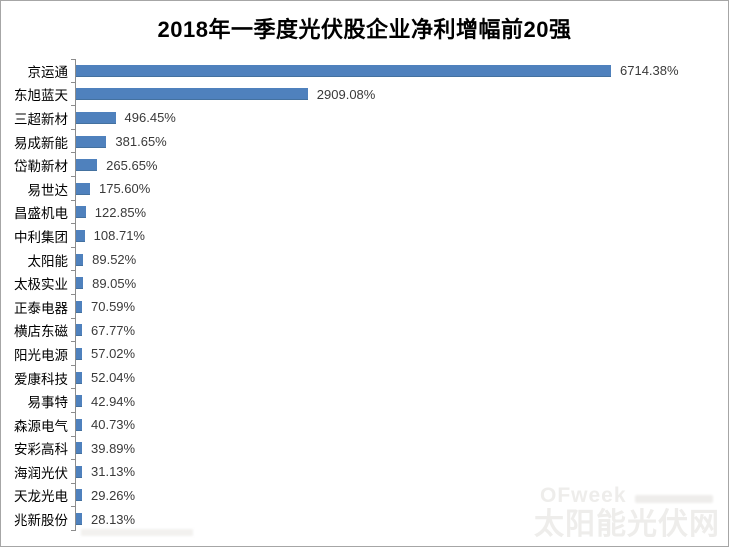  Describe the element at coordinates (399, 165) in the screenshot. I see `bar-area: 265.65%` at that location.